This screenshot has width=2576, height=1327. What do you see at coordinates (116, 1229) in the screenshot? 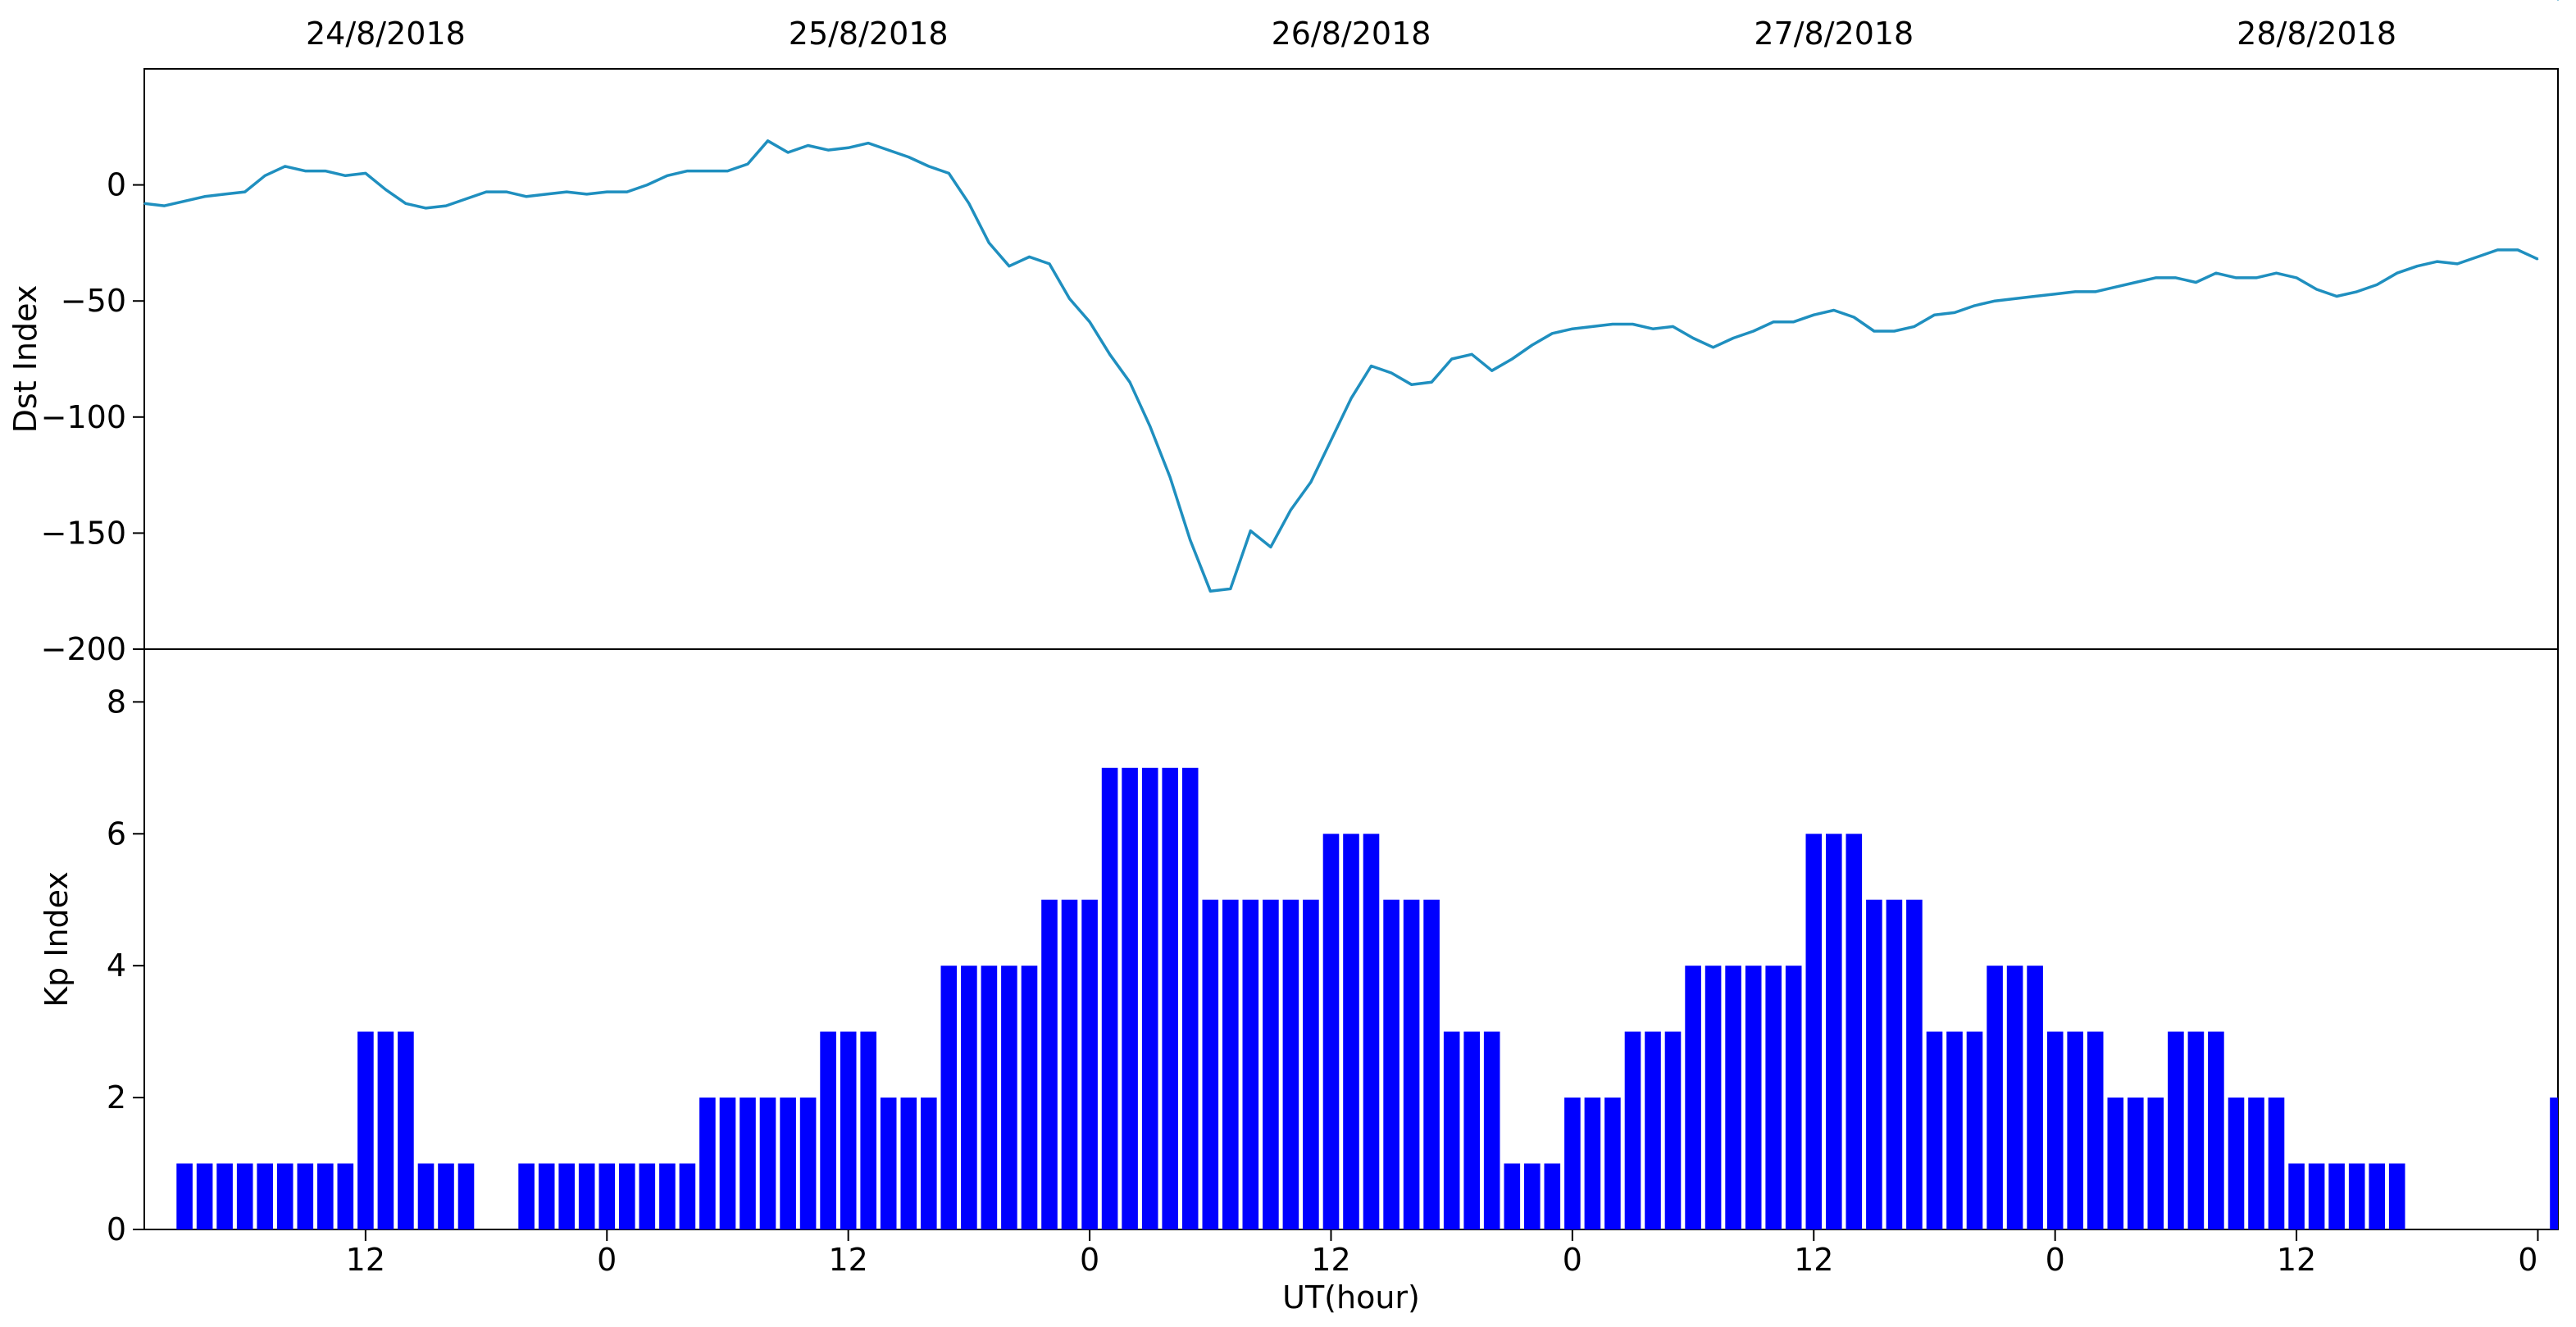
I see `kp-y-tick-label: 0` at bounding box center [116, 1229].